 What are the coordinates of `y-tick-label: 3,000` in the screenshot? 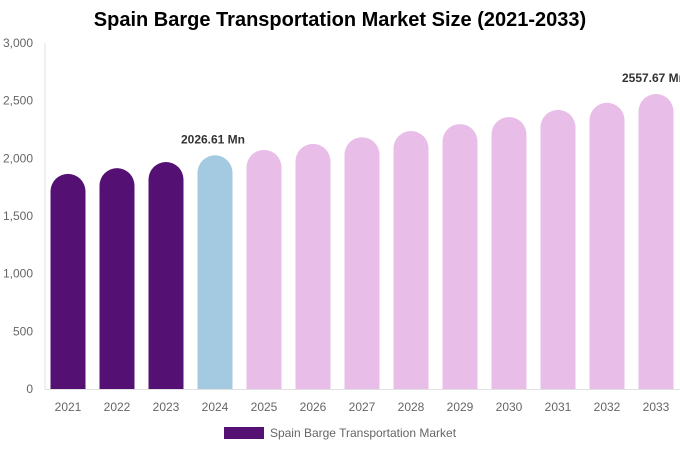 It's located at (18, 43).